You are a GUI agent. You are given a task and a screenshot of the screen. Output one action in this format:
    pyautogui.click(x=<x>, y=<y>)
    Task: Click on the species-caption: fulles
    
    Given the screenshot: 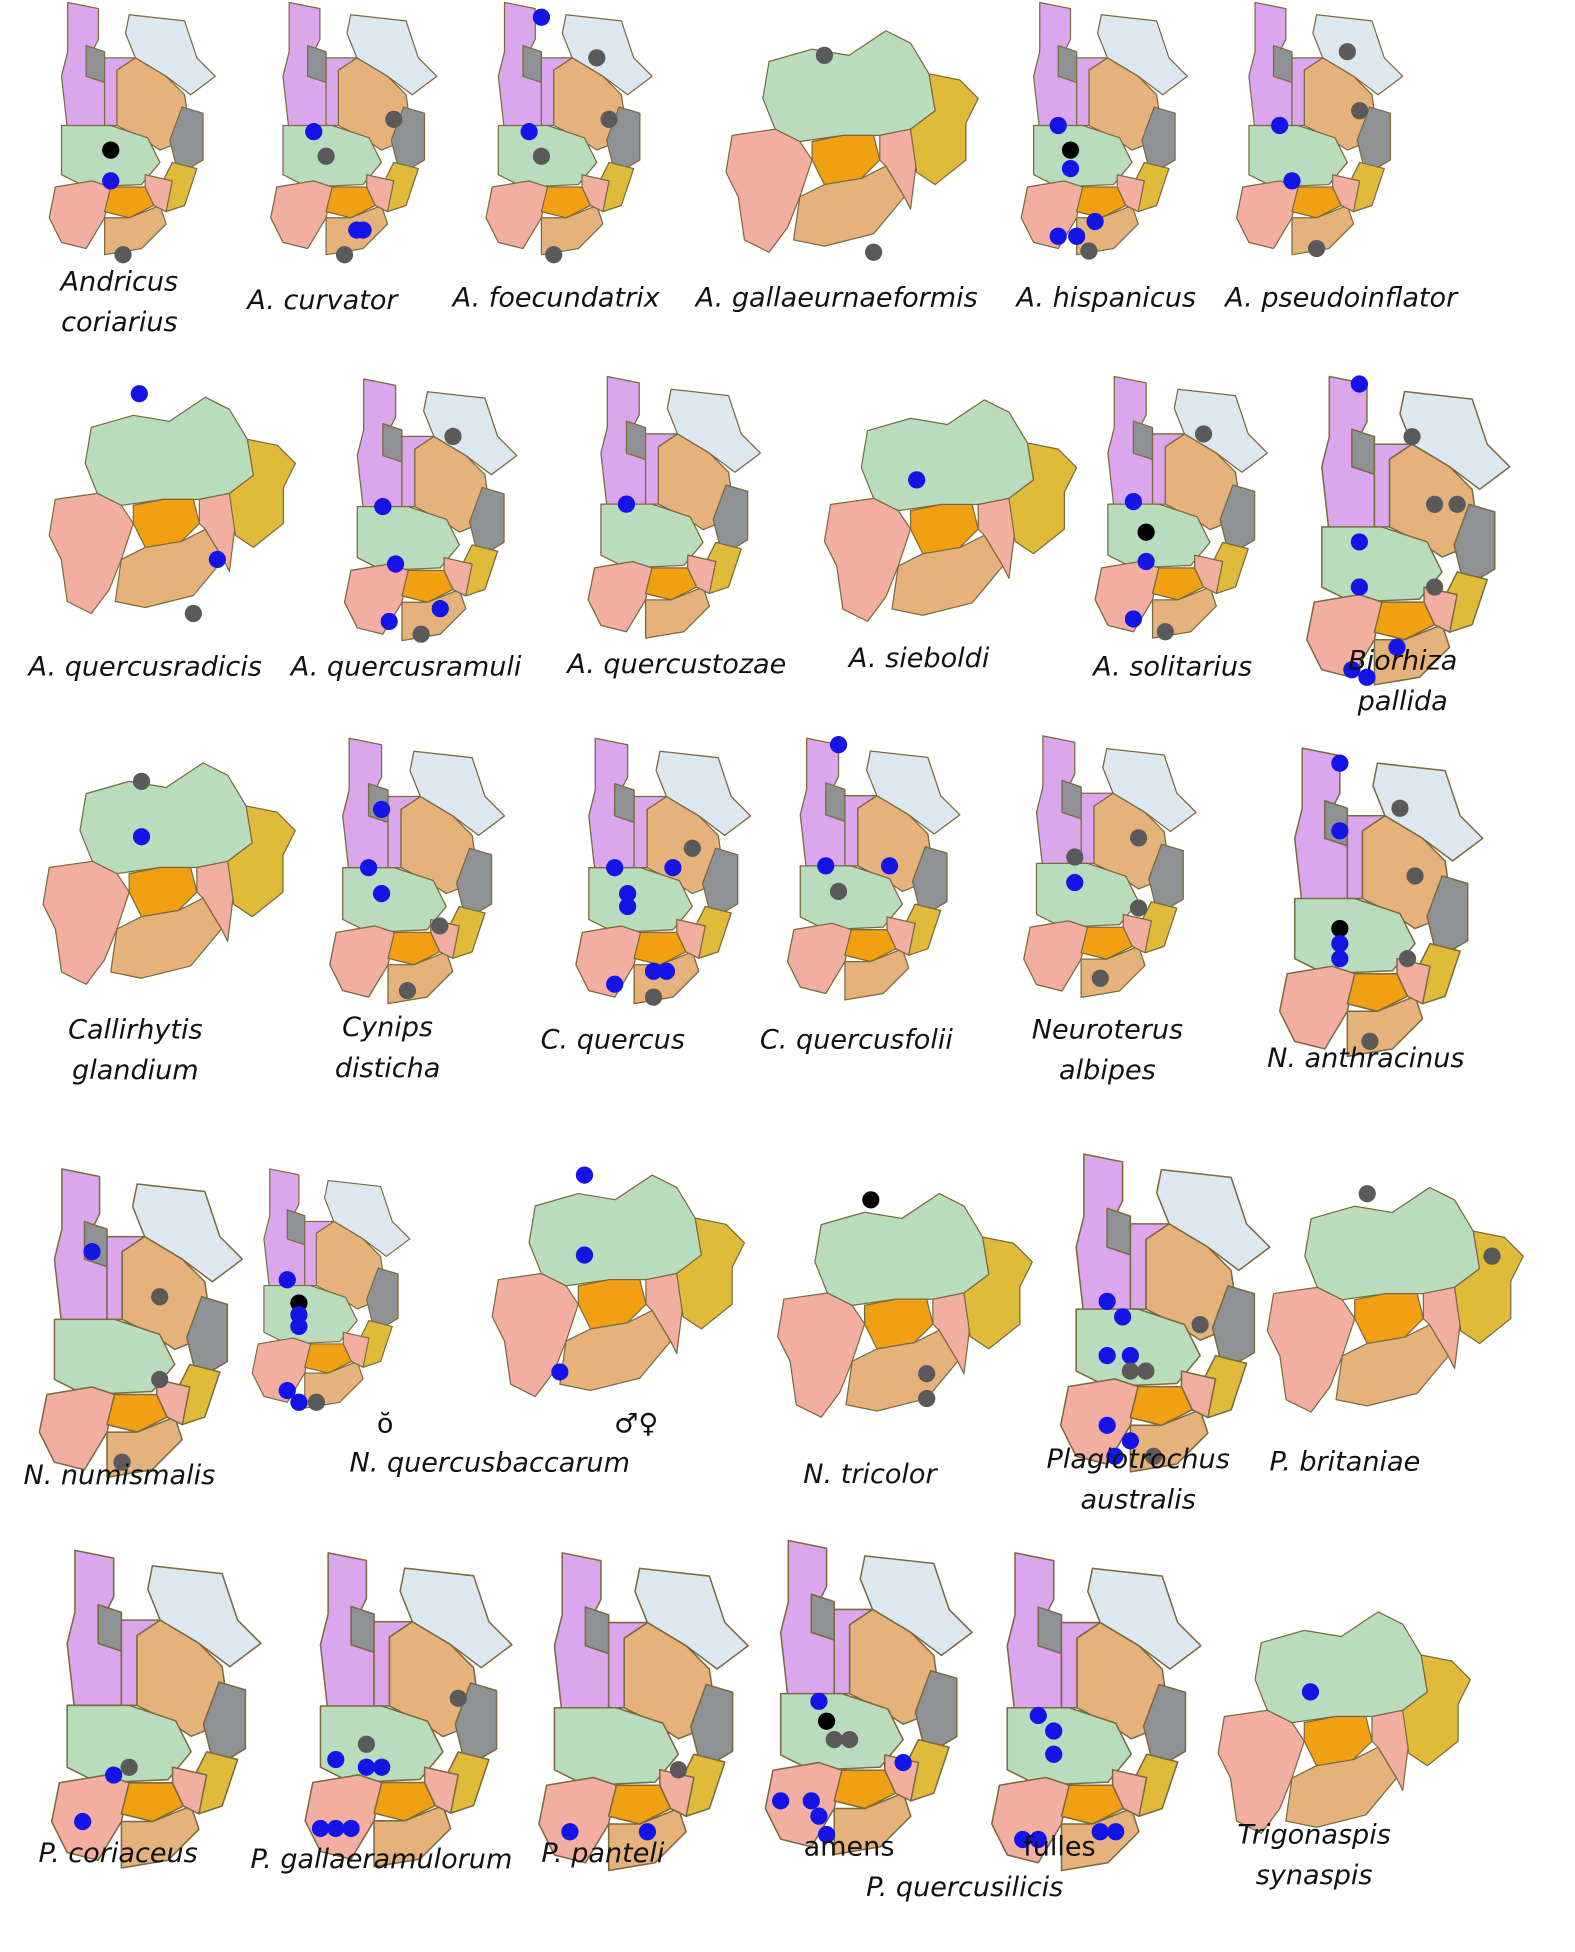 What is the action you would take?
    pyautogui.click(x=1059, y=1847)
    